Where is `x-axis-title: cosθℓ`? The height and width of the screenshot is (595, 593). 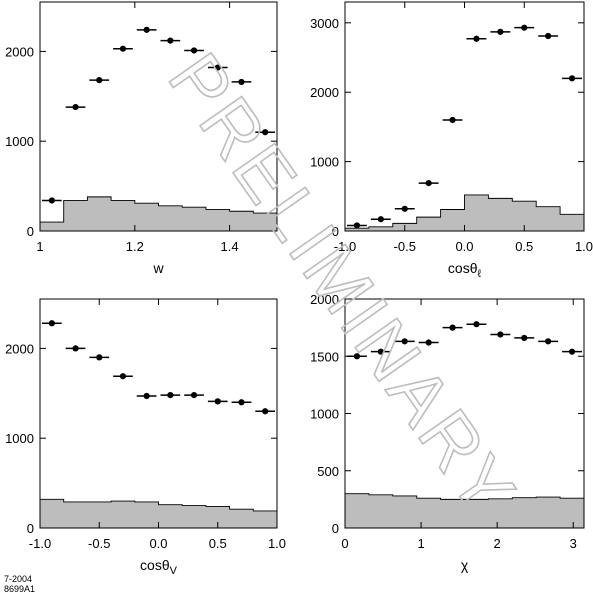 x-axis-title: cosθℓ is located at coordinates (465, 270).